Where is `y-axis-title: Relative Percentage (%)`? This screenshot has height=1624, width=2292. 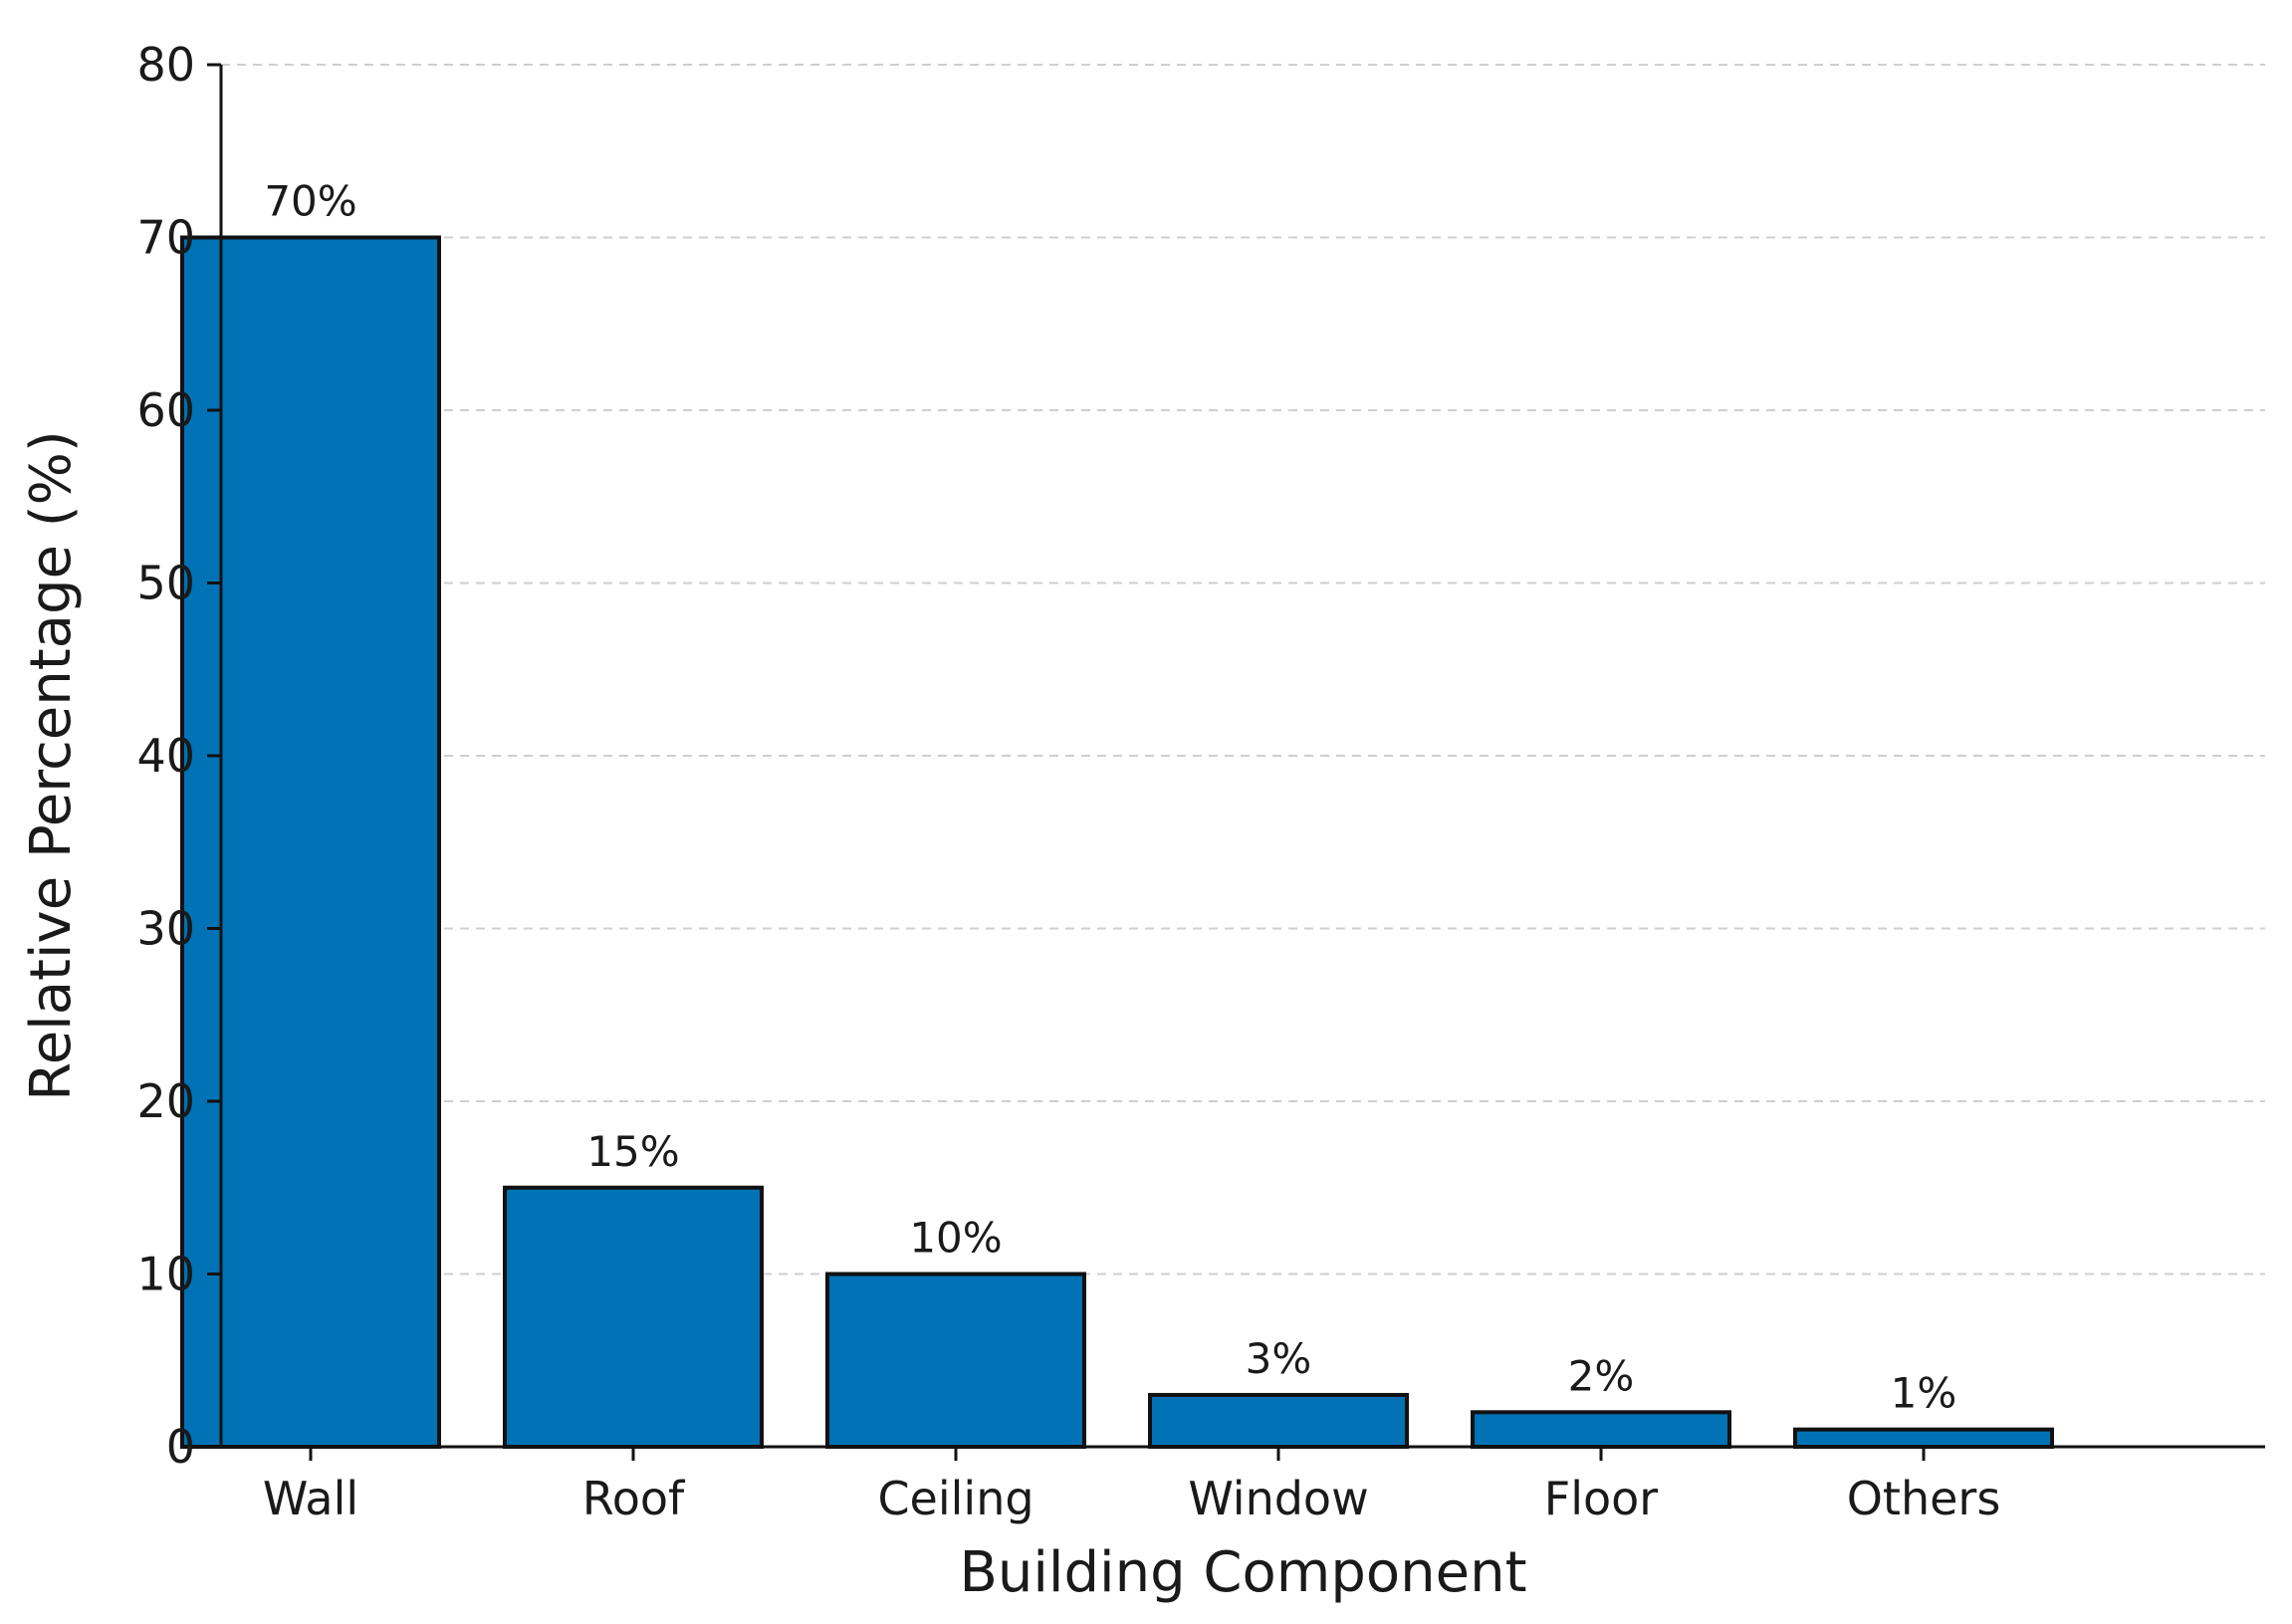
y-axis-title: Relative Percentage (%) is located at coordinates (52, 765).